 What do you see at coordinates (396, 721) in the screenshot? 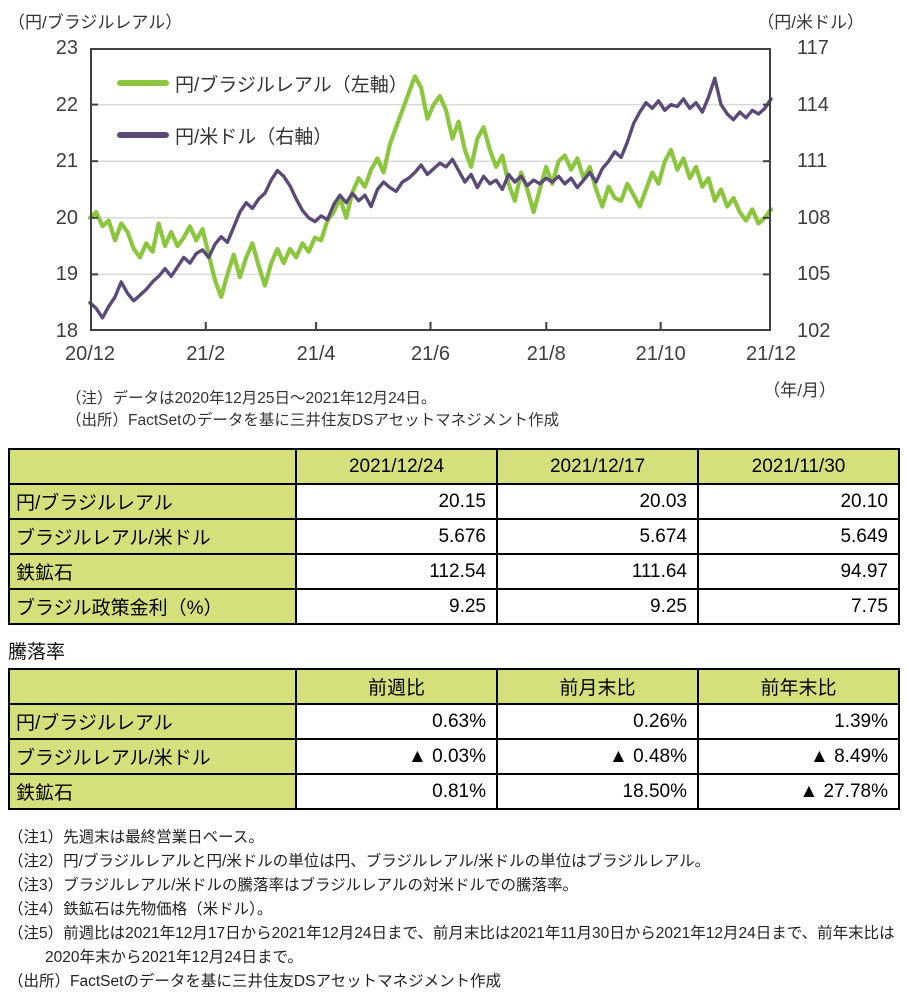
I see `value-cell: 0.63%` at bounding box center [396, 721].